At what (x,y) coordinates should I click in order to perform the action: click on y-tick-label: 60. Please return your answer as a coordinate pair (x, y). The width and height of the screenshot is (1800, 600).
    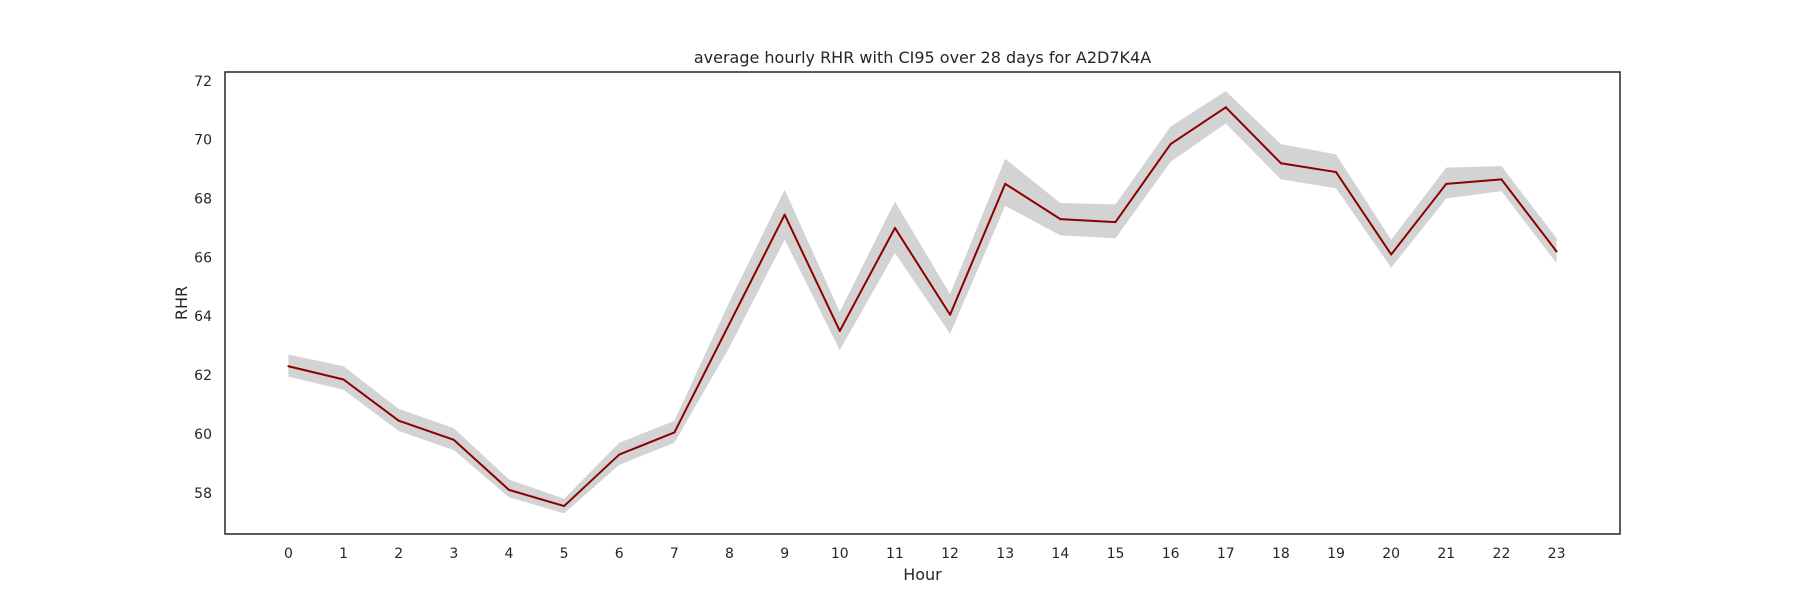
    Looking at the image, I should click on (203, 435).